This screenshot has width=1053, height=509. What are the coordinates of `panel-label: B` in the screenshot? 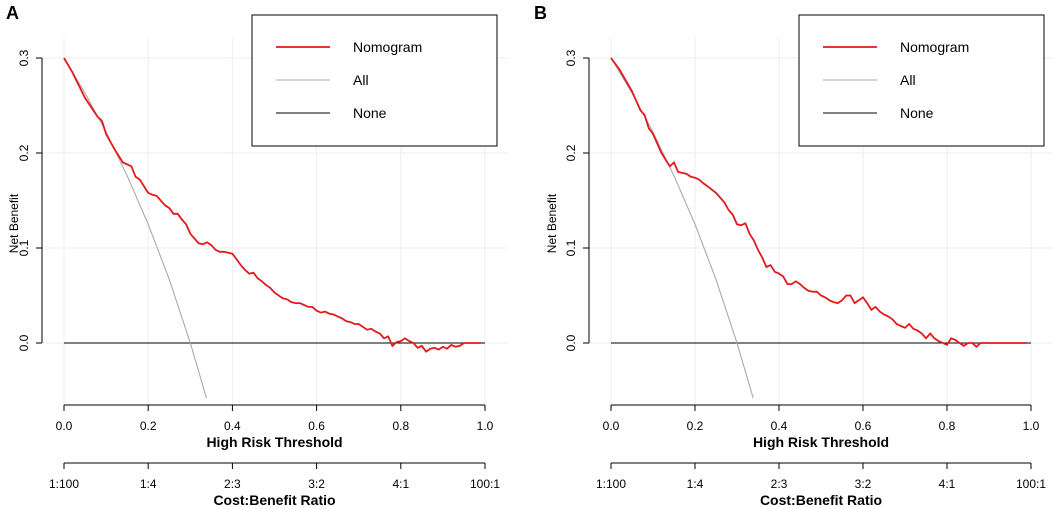 It's located at (540, 13).